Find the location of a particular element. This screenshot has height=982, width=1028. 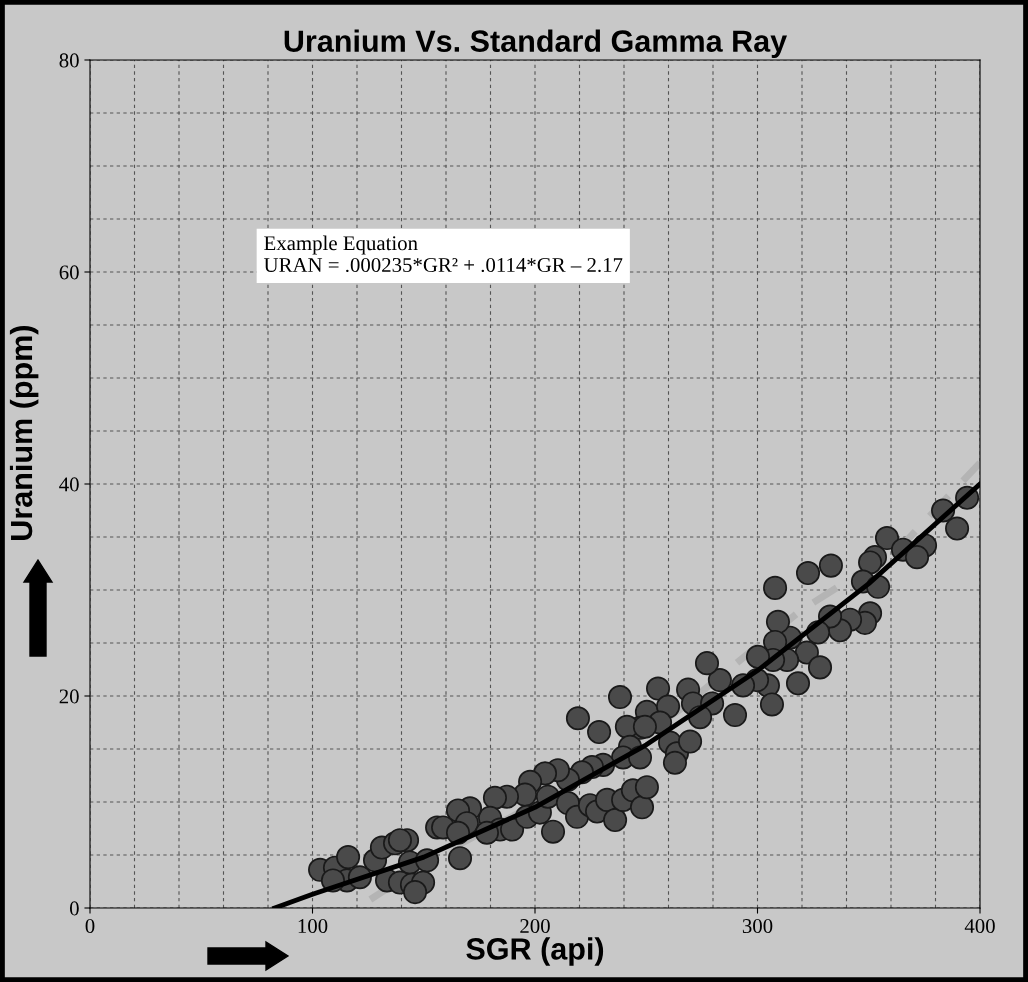

annotation: Example Equation URAN = .000235*GR² + .0114*GR – 2.17 is located at coordinates (443, 254).